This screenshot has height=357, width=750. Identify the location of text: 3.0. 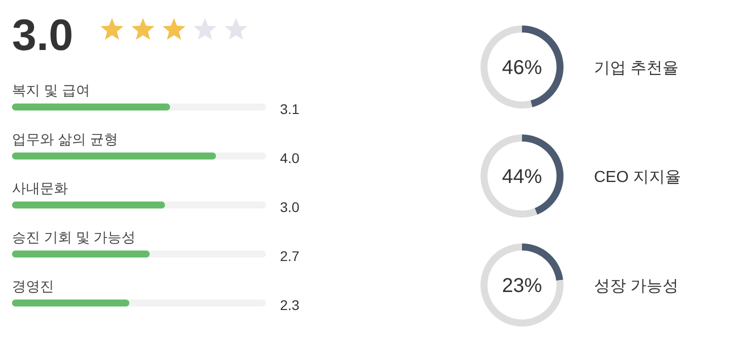
(43, 35).